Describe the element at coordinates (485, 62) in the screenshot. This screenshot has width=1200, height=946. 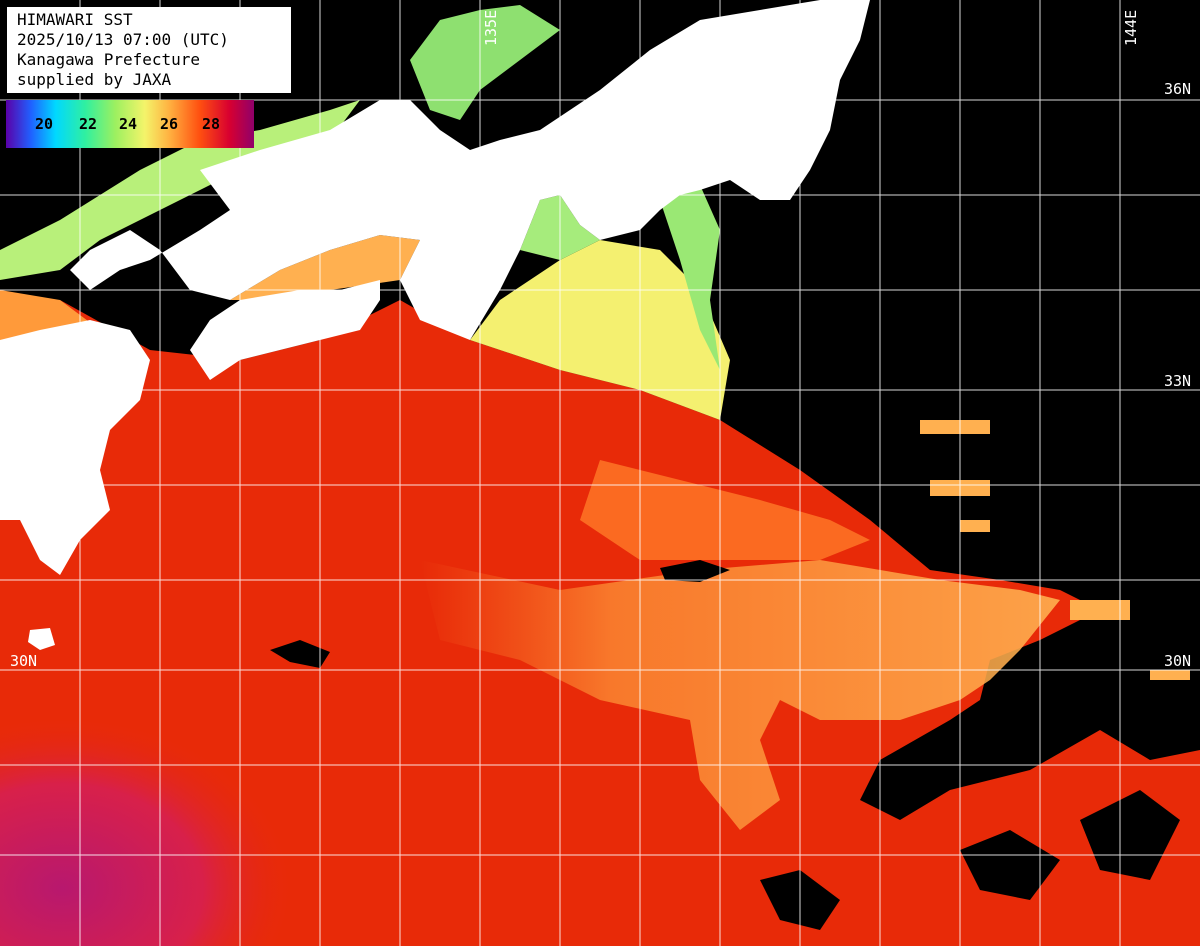
I see `sst-japan-sea-north` at that location.